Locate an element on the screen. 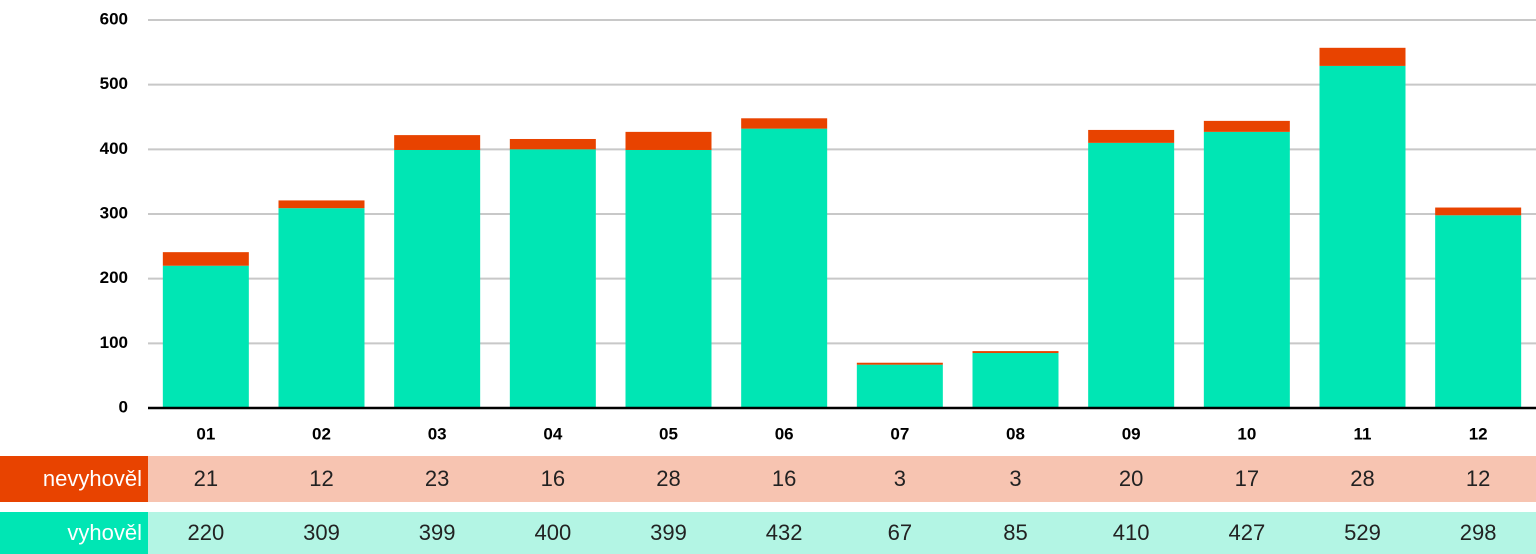  x-tick-label: 04 is located at coordinates (552, 433).